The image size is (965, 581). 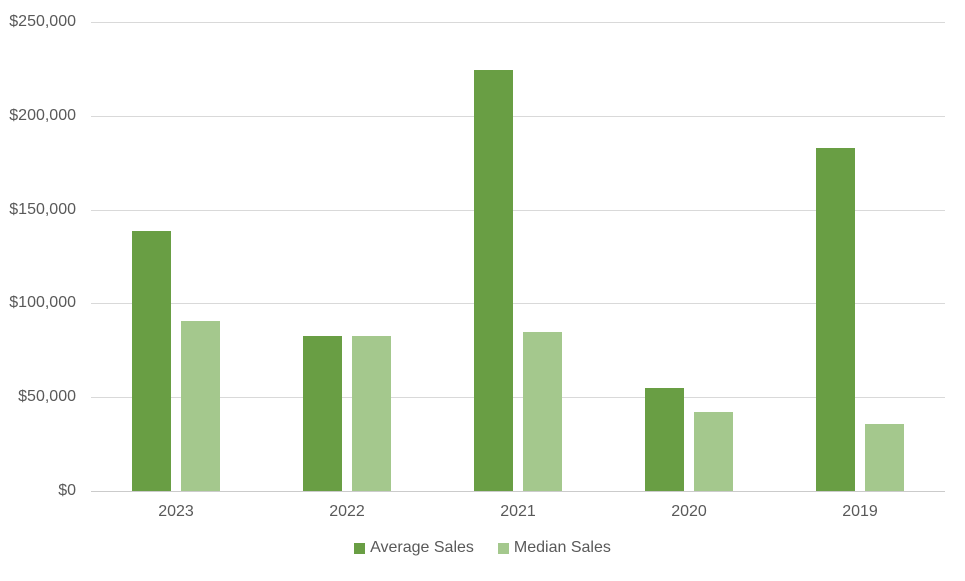 I want to click on x-axis-tick-label: 2021, so click(x=518, y=511).